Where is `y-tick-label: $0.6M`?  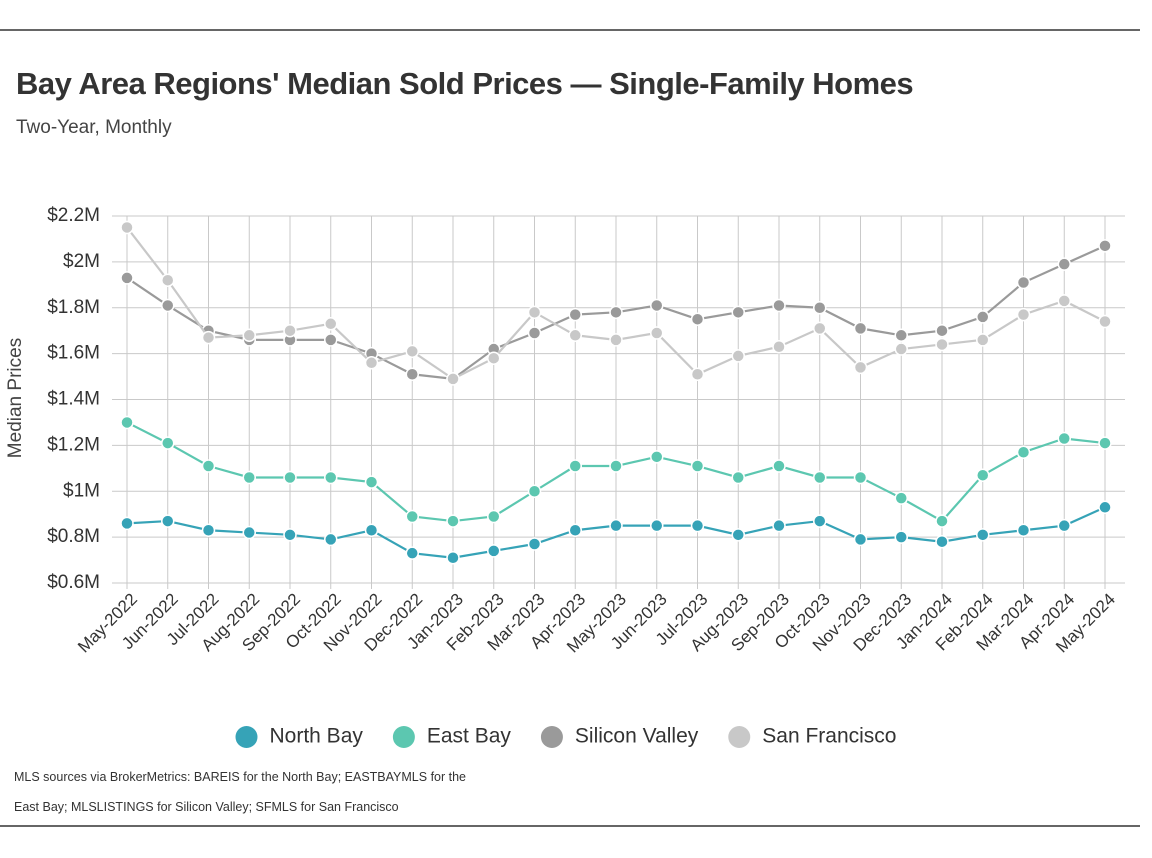 y-tick-label: $0.6M is located at coordinates (73, 582).